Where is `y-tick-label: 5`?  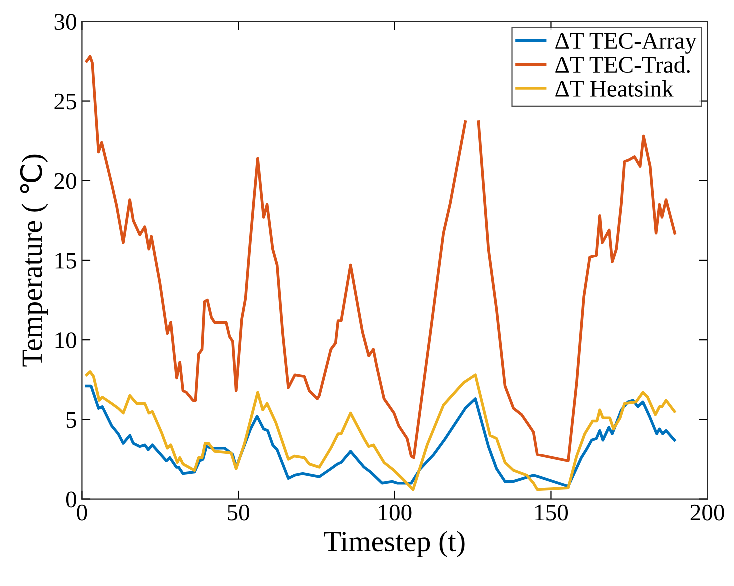
y-tick-label: 5 is located at coordinates (71, 420).